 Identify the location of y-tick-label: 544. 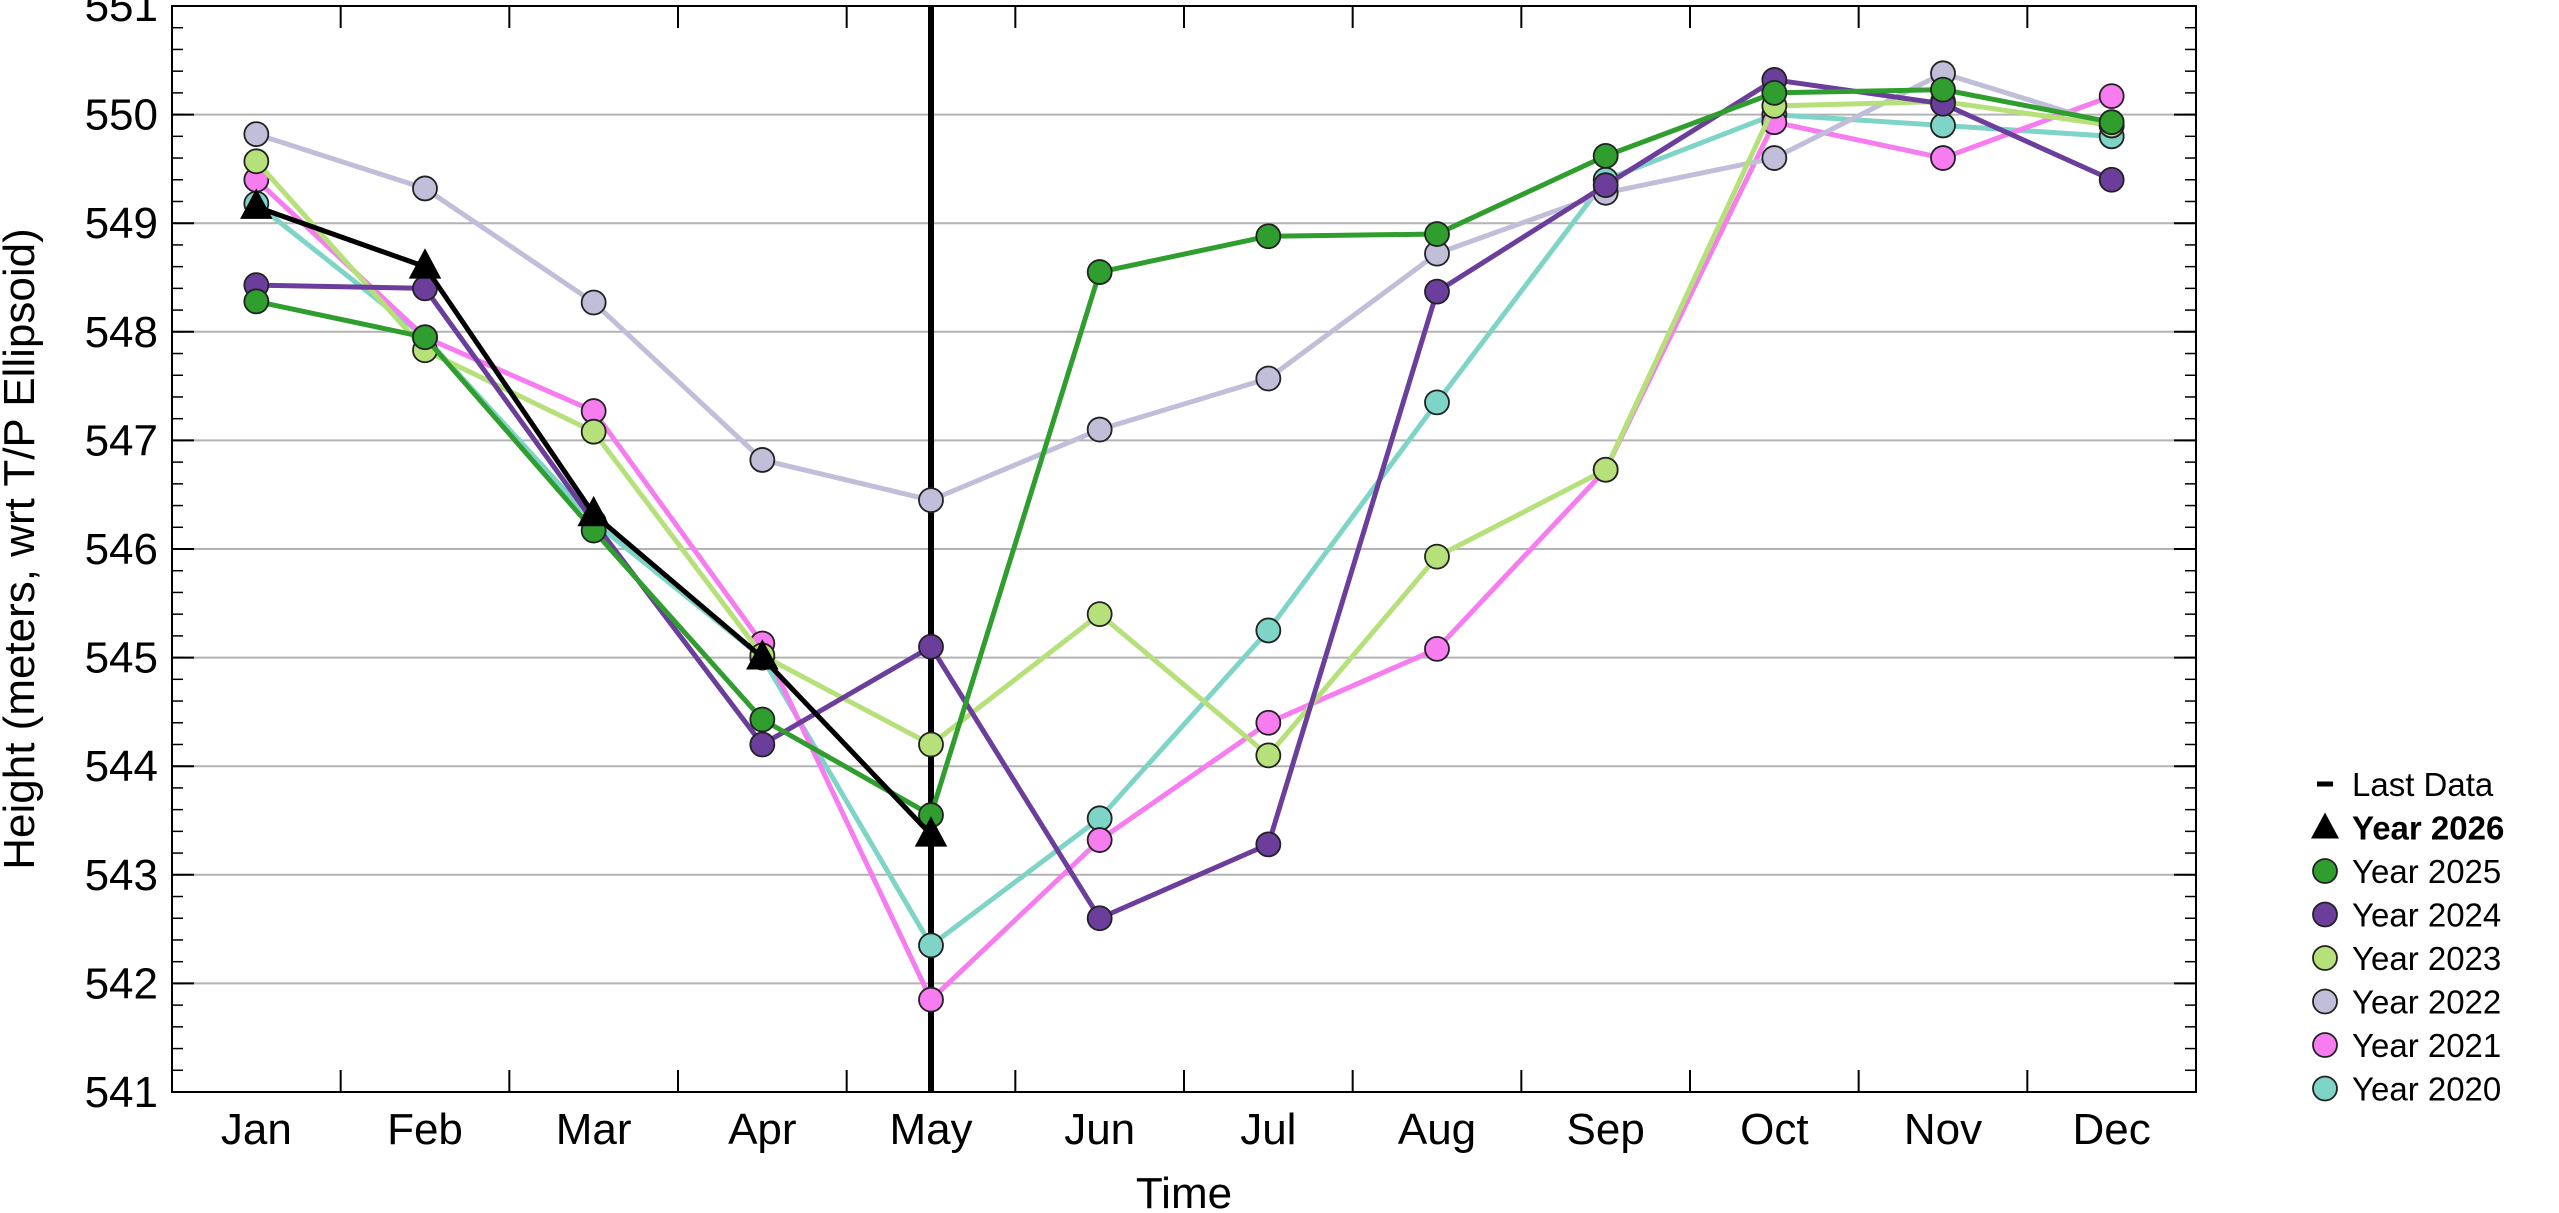
(121, 766).